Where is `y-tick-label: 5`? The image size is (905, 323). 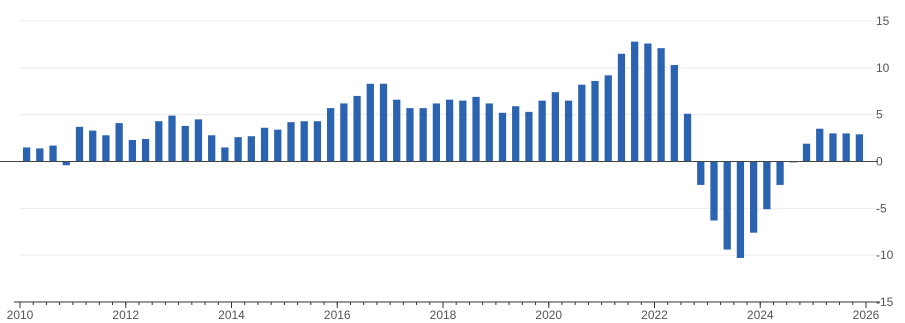
y-tick-label: 5 is located at coordinates (879, 115).